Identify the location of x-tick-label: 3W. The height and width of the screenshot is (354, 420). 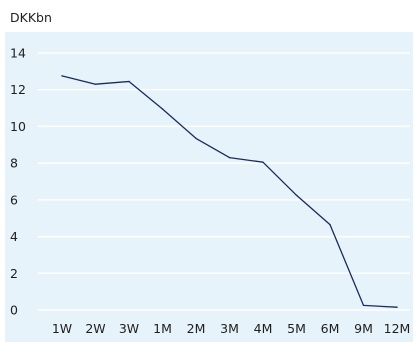
(129, 328).